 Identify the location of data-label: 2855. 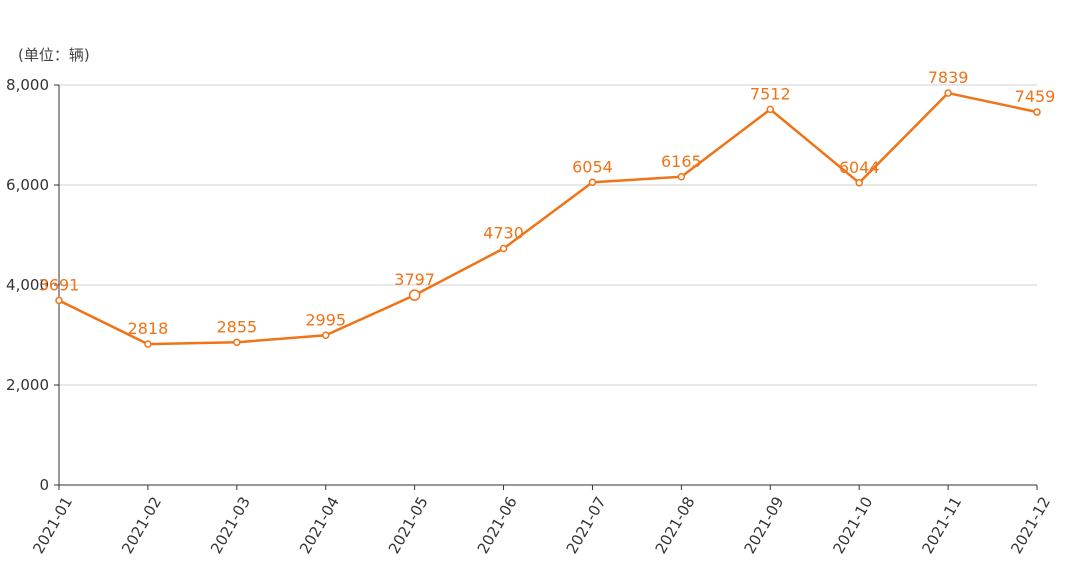
(236, 326).